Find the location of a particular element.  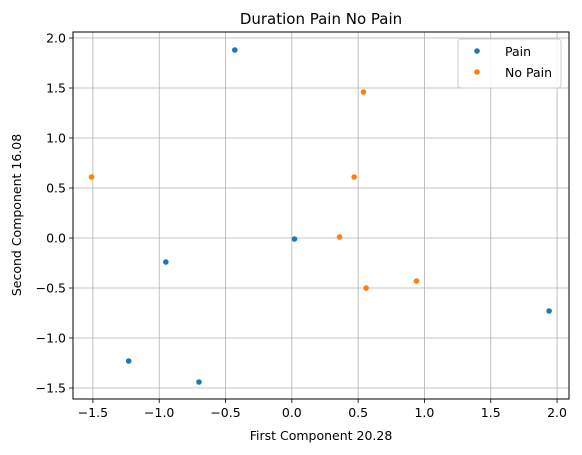

x-tick-label: −0.5 is located at coordinates (225, 412).